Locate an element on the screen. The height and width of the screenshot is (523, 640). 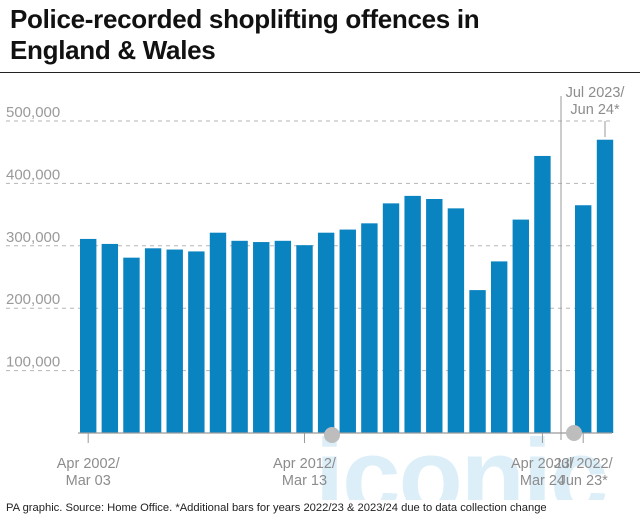
annotation-label: Jul 2023/Jun 24* is located at coordinates (596, 101).